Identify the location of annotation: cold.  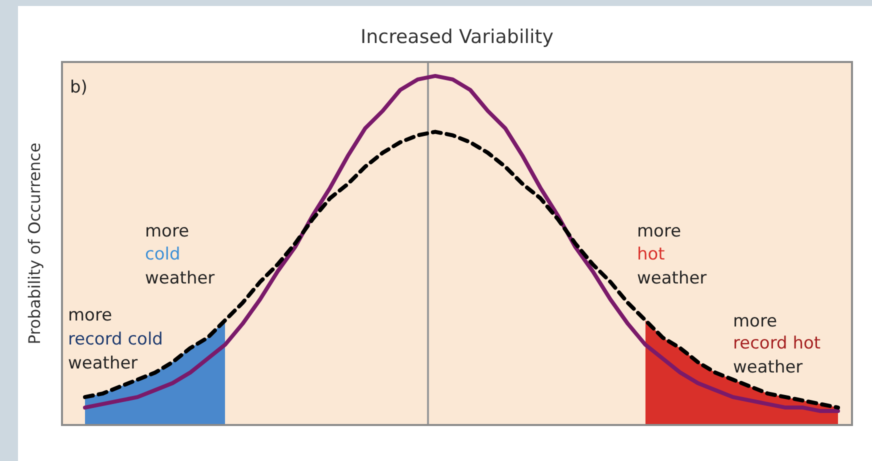
(162, 254).